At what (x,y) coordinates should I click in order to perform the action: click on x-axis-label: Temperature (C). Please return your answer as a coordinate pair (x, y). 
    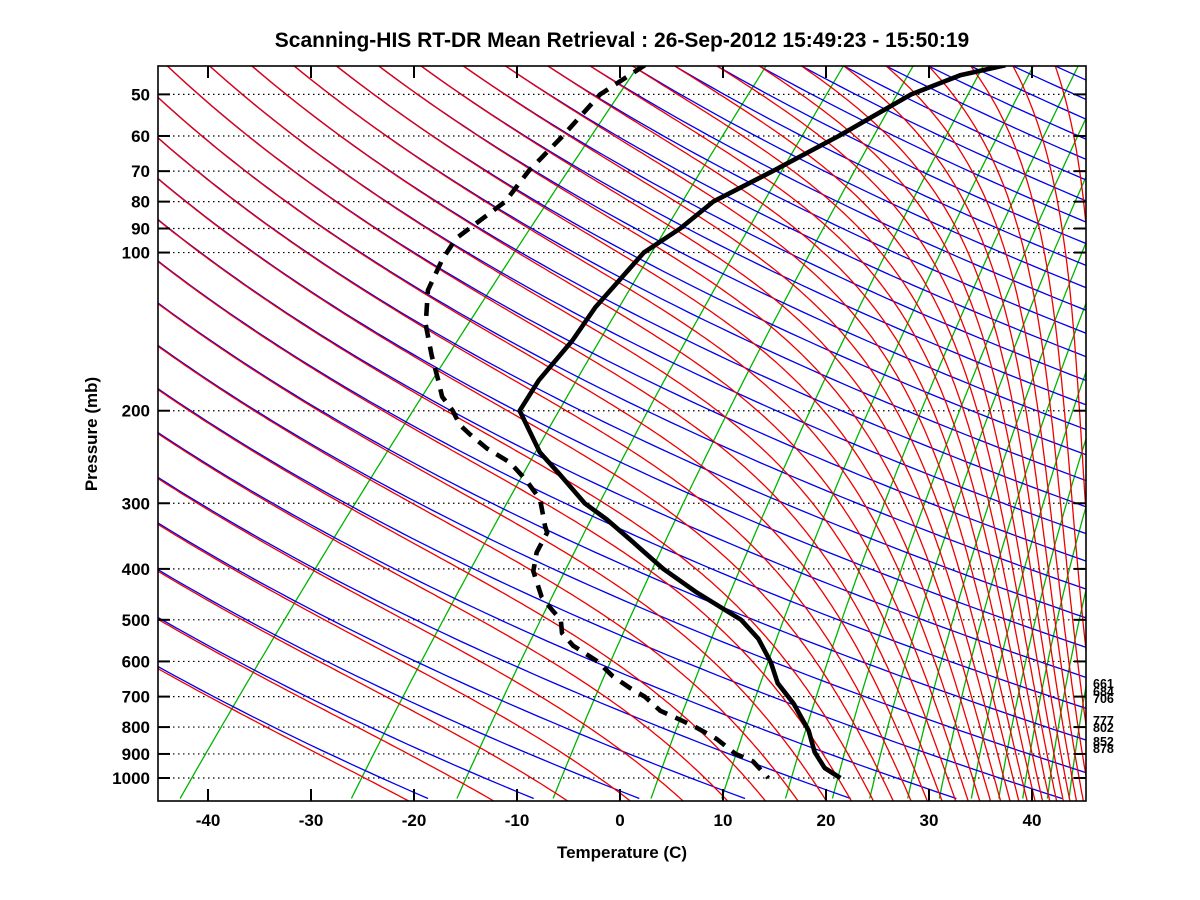
    Looking at the image, I should click on (622, 852).